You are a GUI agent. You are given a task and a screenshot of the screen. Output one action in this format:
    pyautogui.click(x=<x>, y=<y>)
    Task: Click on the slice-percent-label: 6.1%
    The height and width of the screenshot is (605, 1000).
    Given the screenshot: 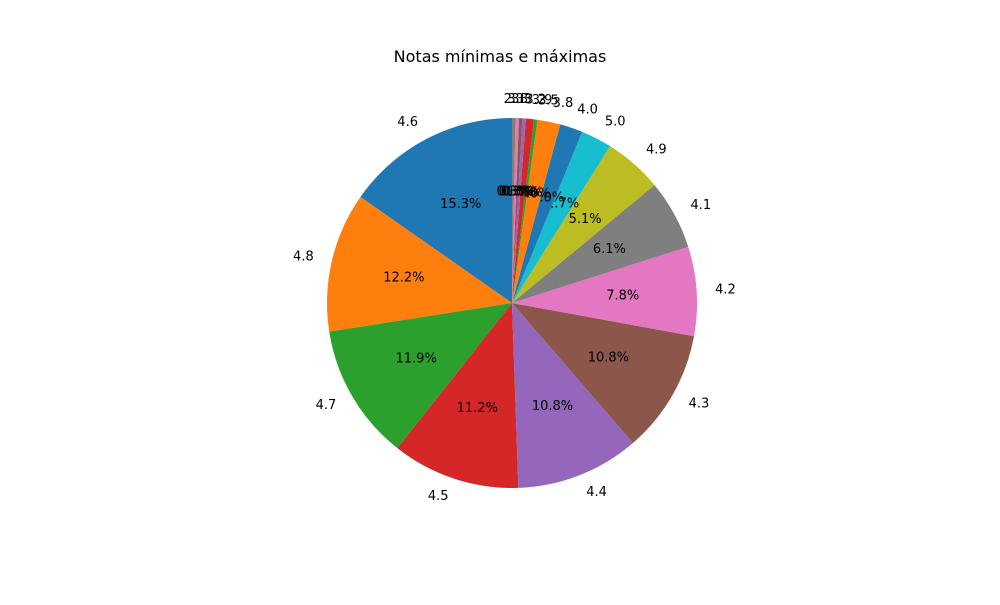 What is the action you would take?
    pyautogui.click(x=609, y=249)
    